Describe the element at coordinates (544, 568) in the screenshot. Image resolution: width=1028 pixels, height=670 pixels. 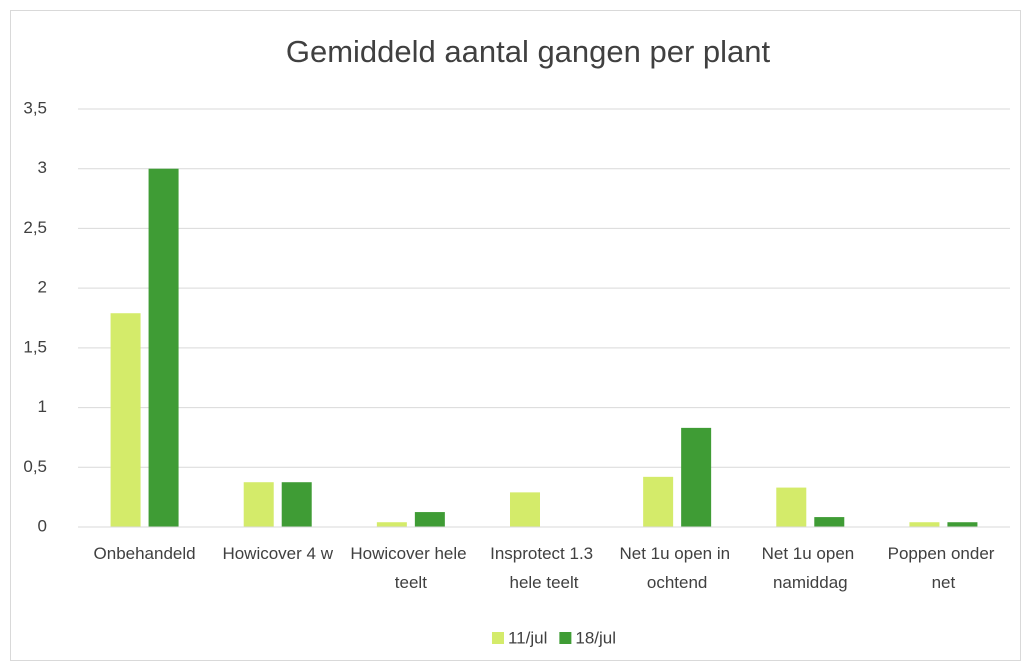
I see `x-tick-label: Insprotect 1.3 hele teelt` at that location.